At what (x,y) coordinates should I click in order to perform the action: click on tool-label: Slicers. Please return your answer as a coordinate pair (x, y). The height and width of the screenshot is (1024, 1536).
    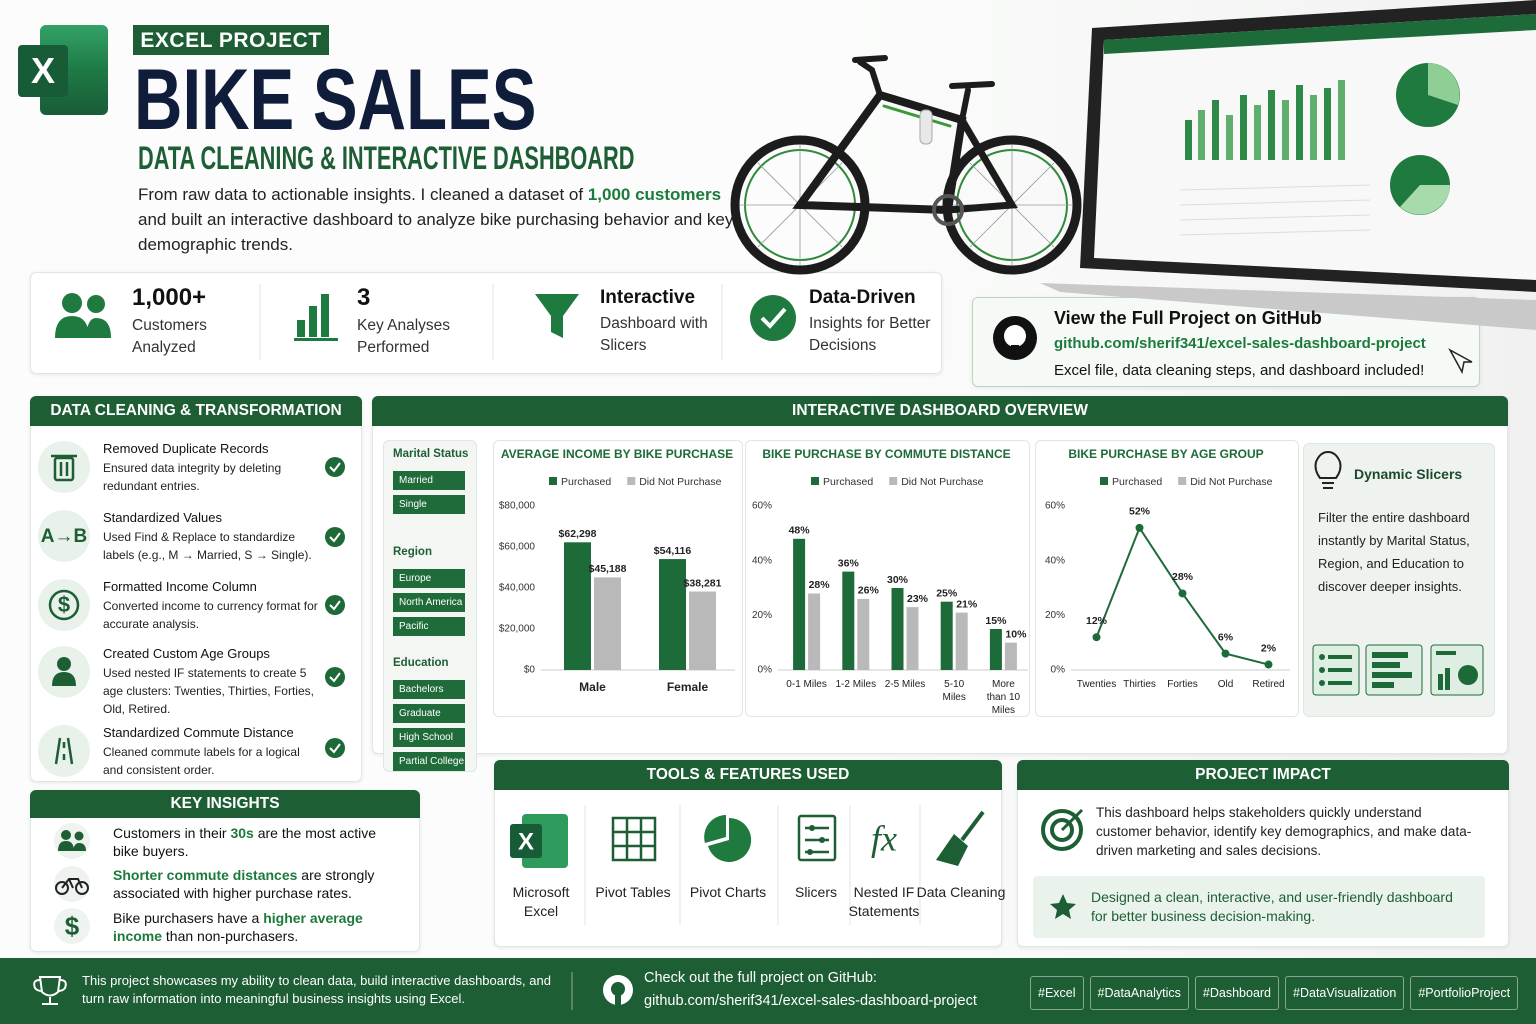
    Looking at the image, I should click on (815, 892).